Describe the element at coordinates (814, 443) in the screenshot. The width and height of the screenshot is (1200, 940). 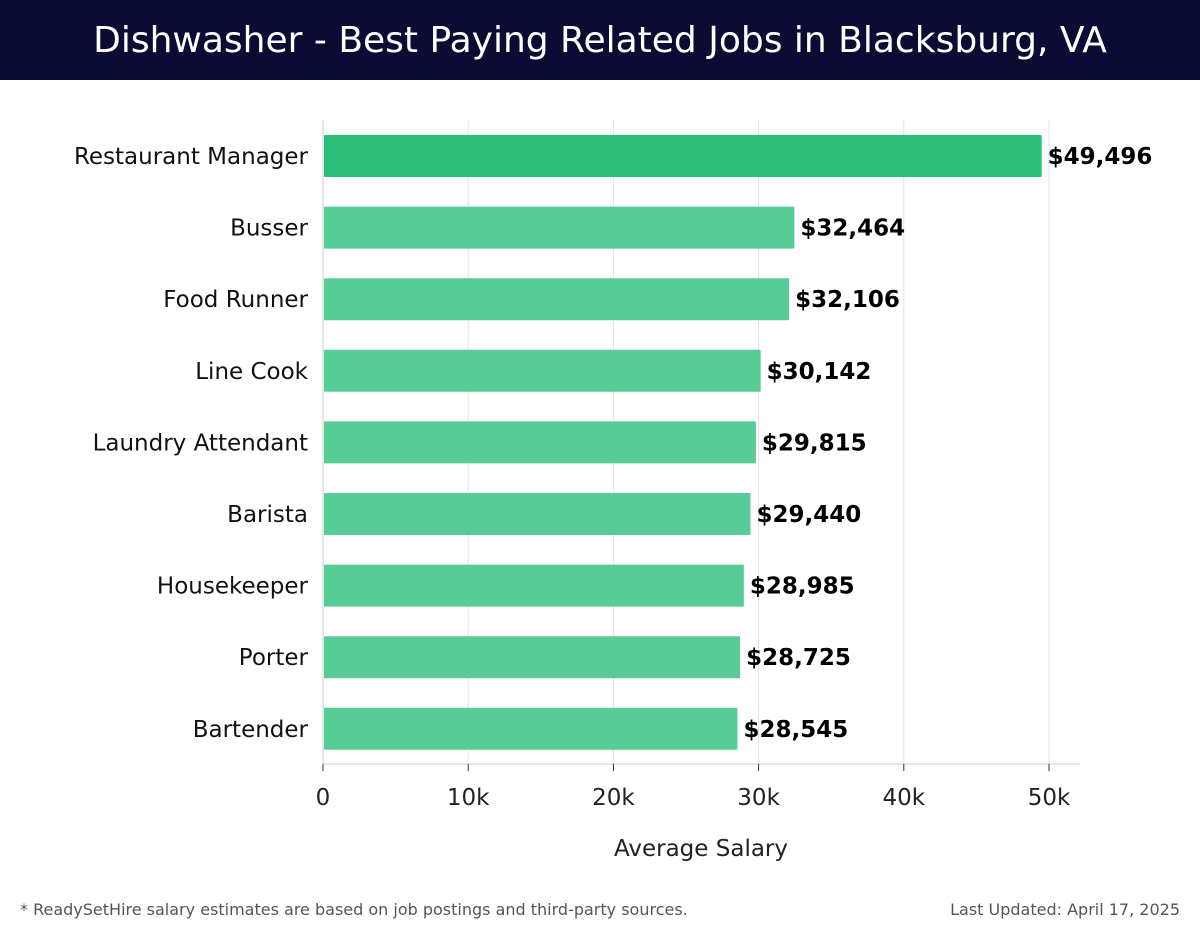
I see `value-label: $29,815` at that location.